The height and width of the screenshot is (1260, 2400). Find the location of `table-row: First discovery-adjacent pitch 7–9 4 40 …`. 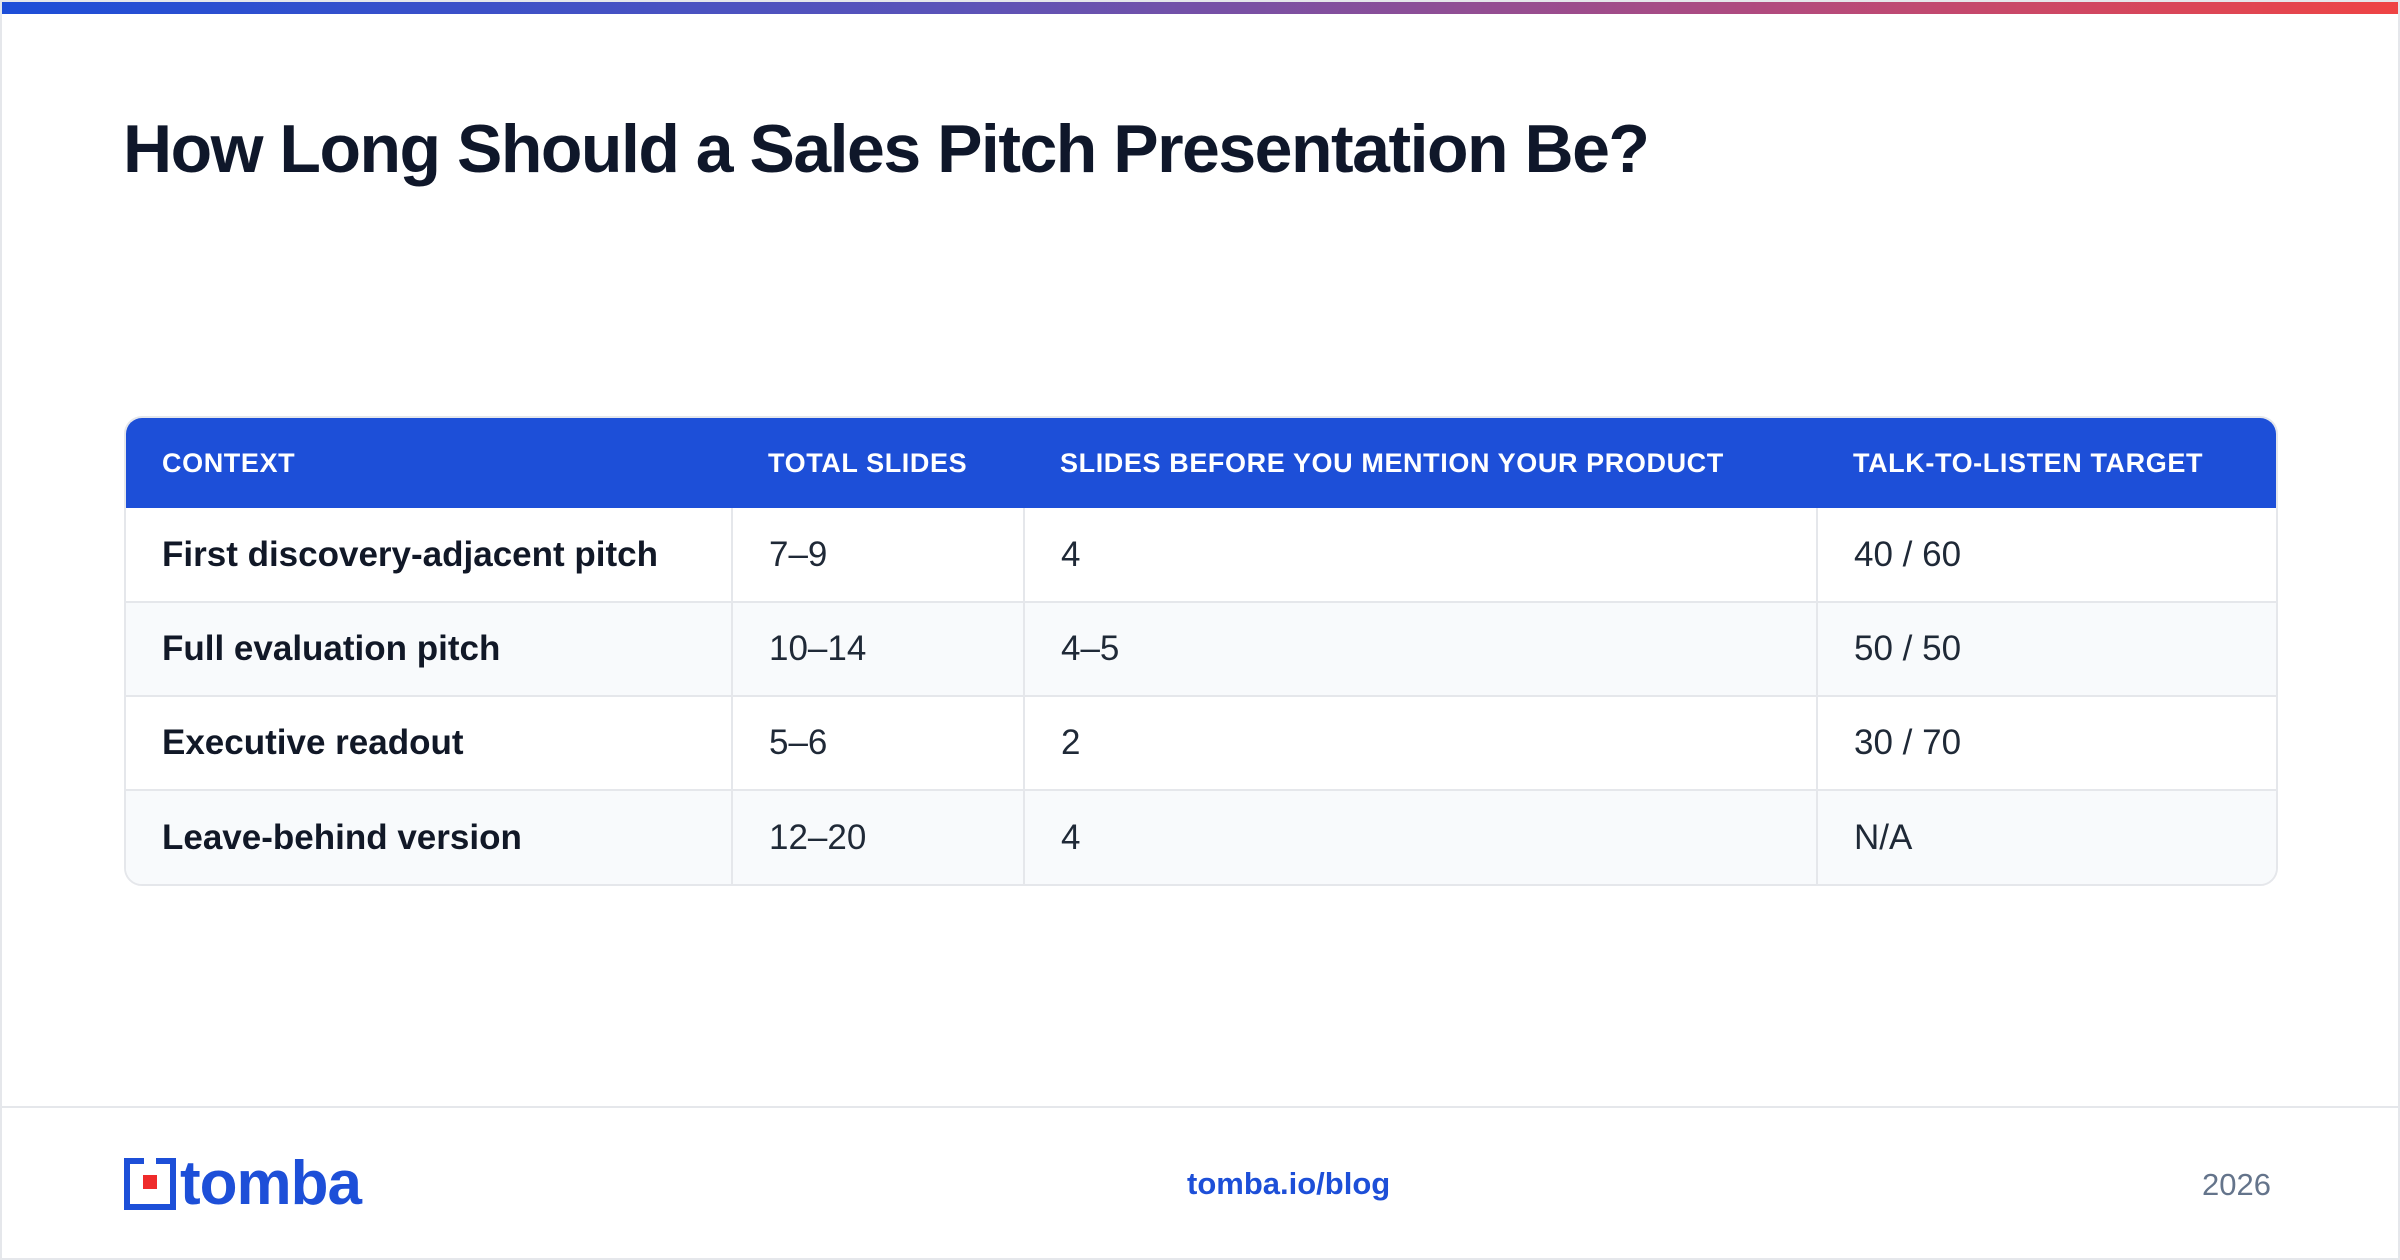

table-row: First discovery-adjacent pitch 7–9 4 40 … is located at coordinates (1201, 555).